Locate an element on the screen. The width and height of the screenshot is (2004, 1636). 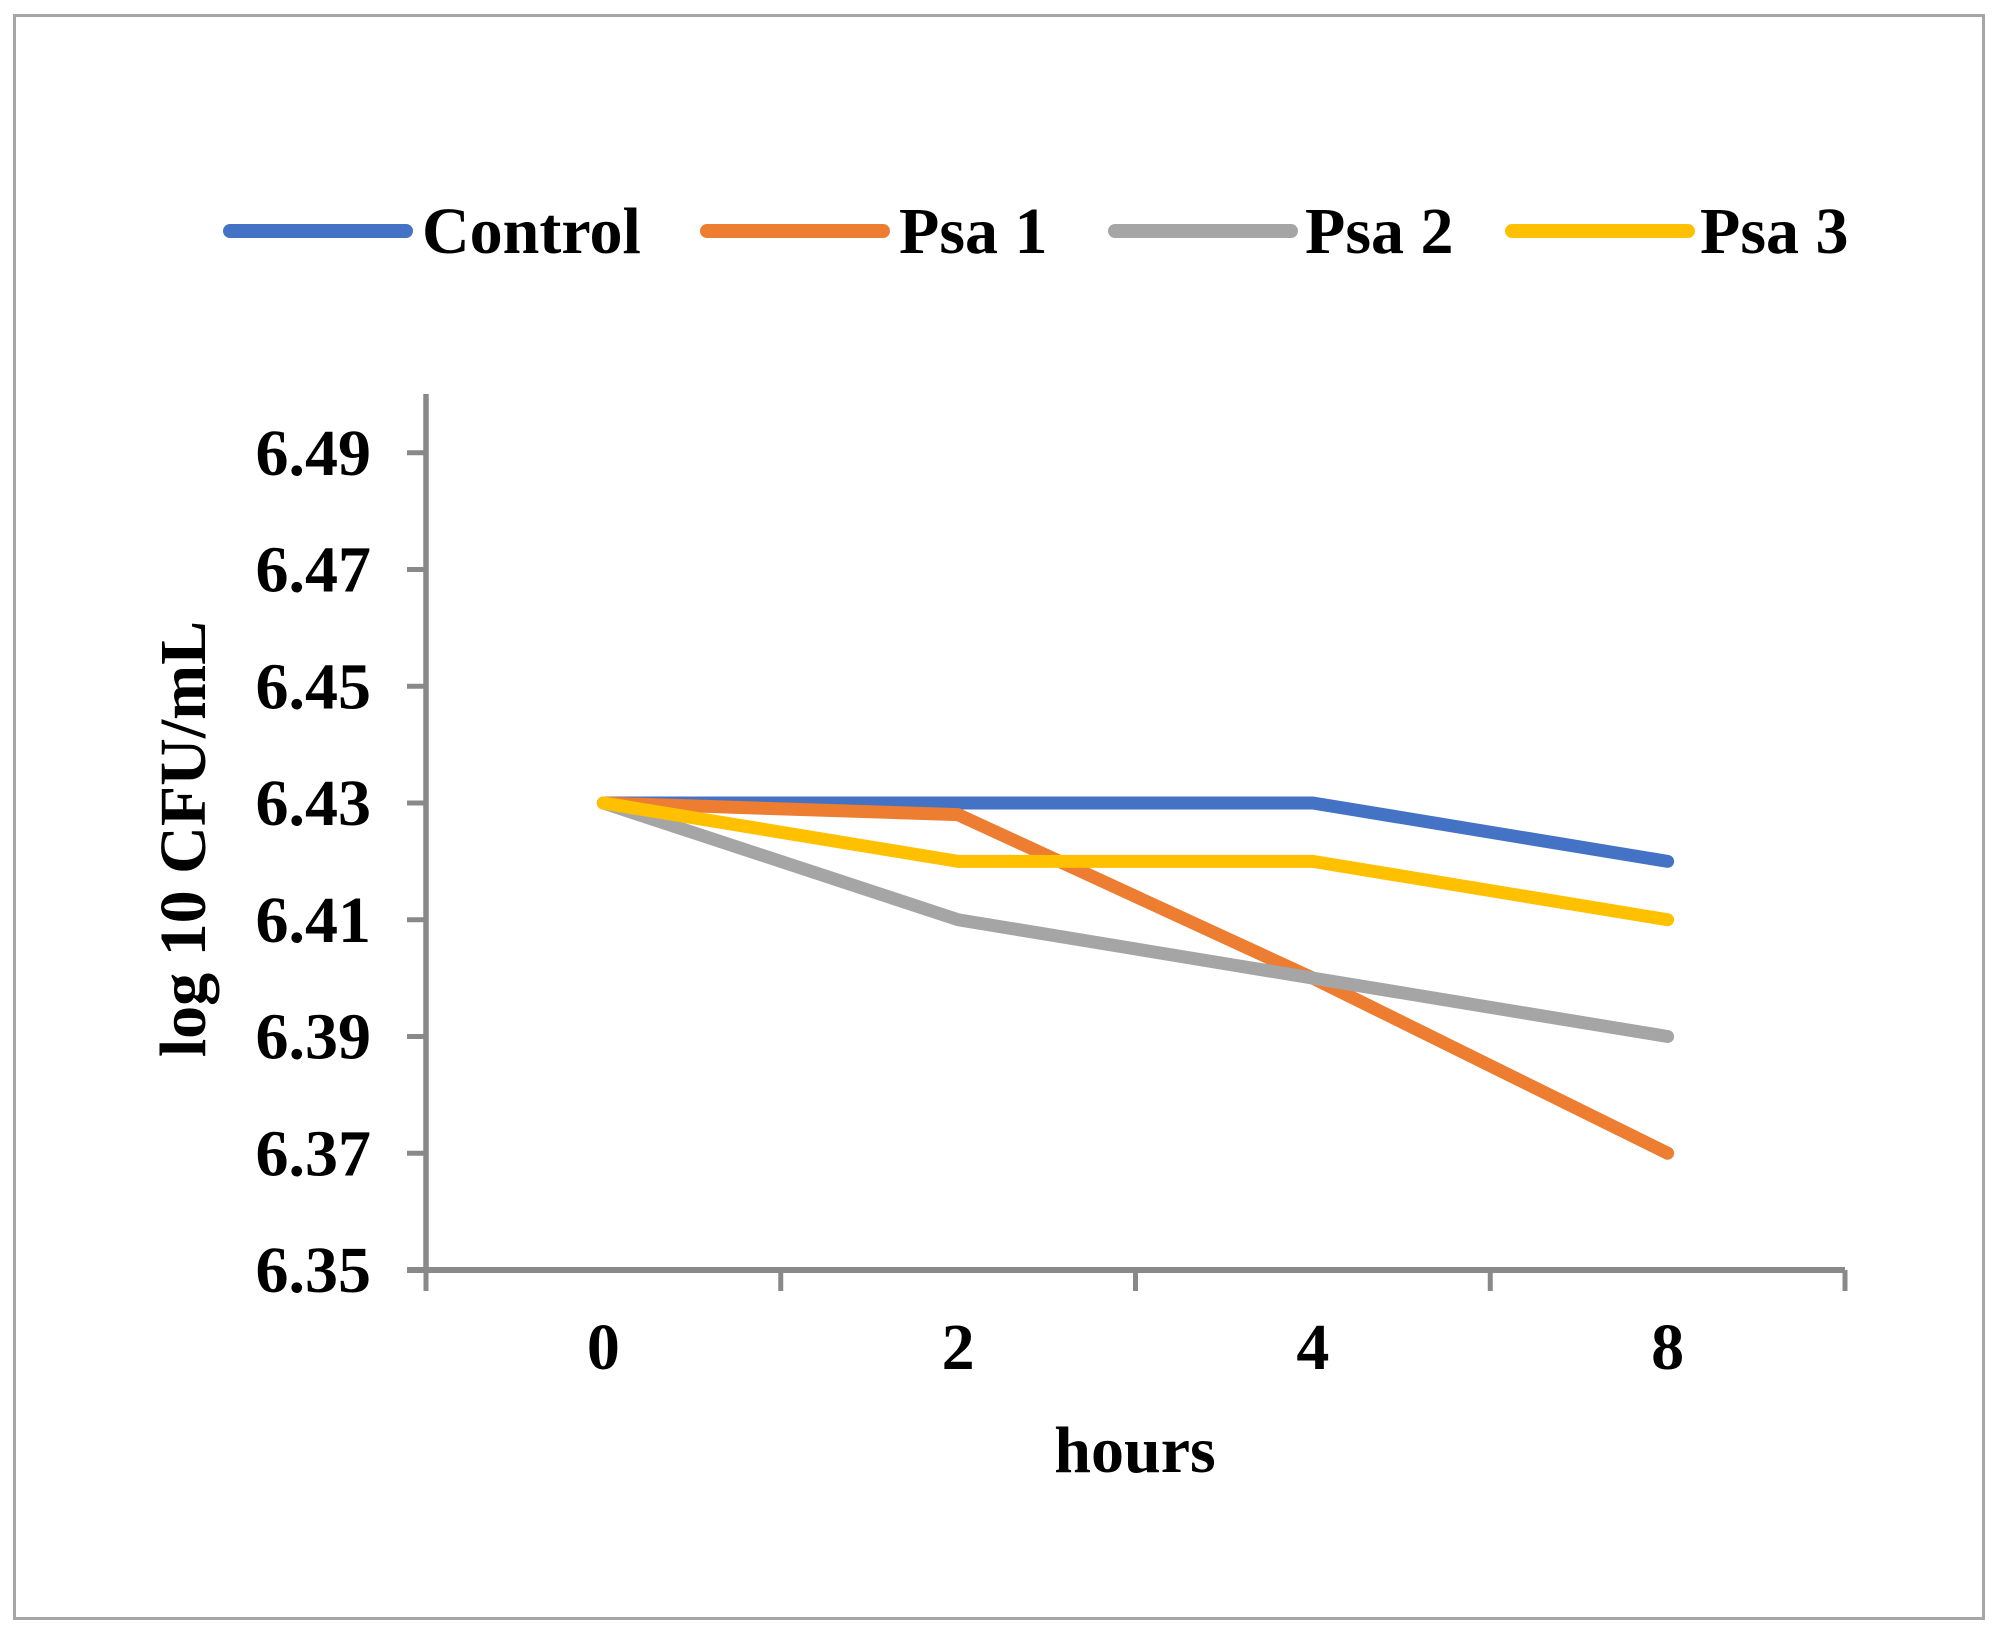
x-tick-label: 4 is located at coordinates (1312, 1347).